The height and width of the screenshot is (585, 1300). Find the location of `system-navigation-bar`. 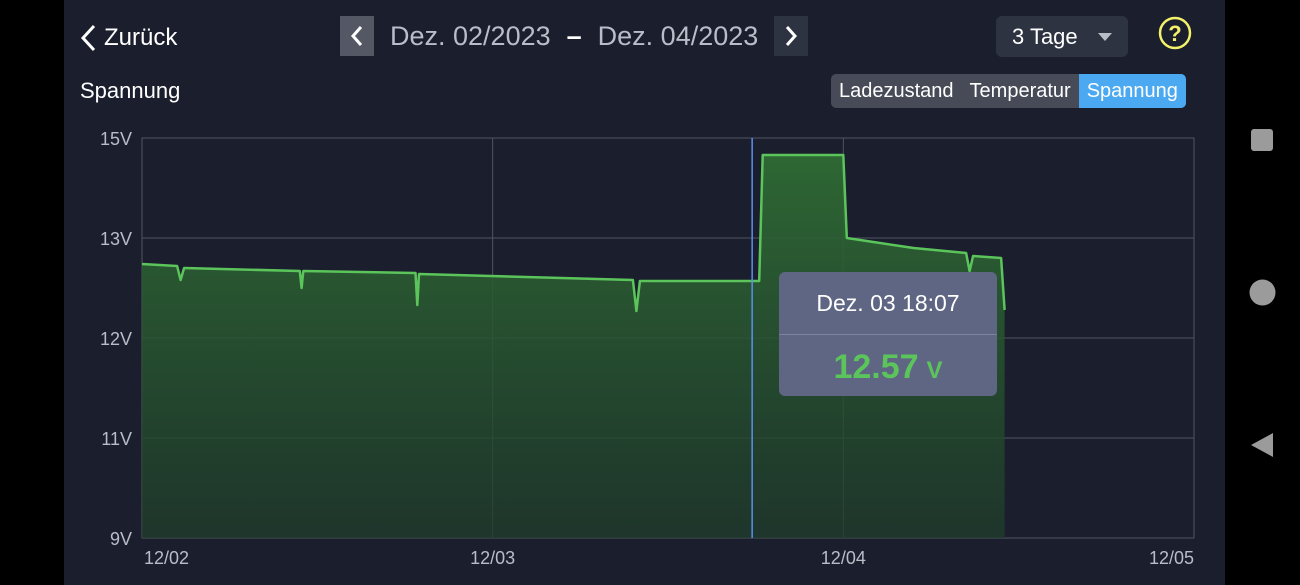

system-navigation-bar is located at coordinates (1262, 292).